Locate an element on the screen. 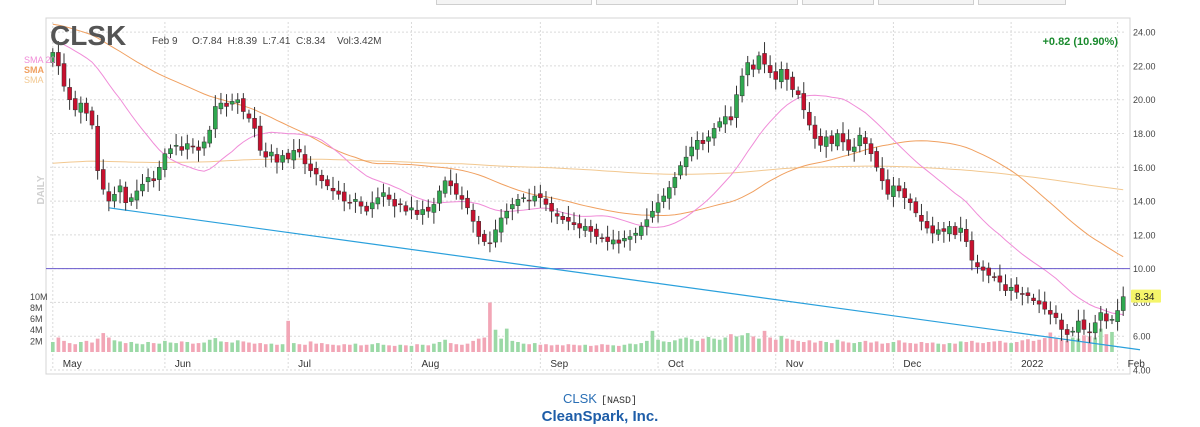 The image size is (1200, 427). footer-ticker: CLSK is located at coordinates (580, 398).